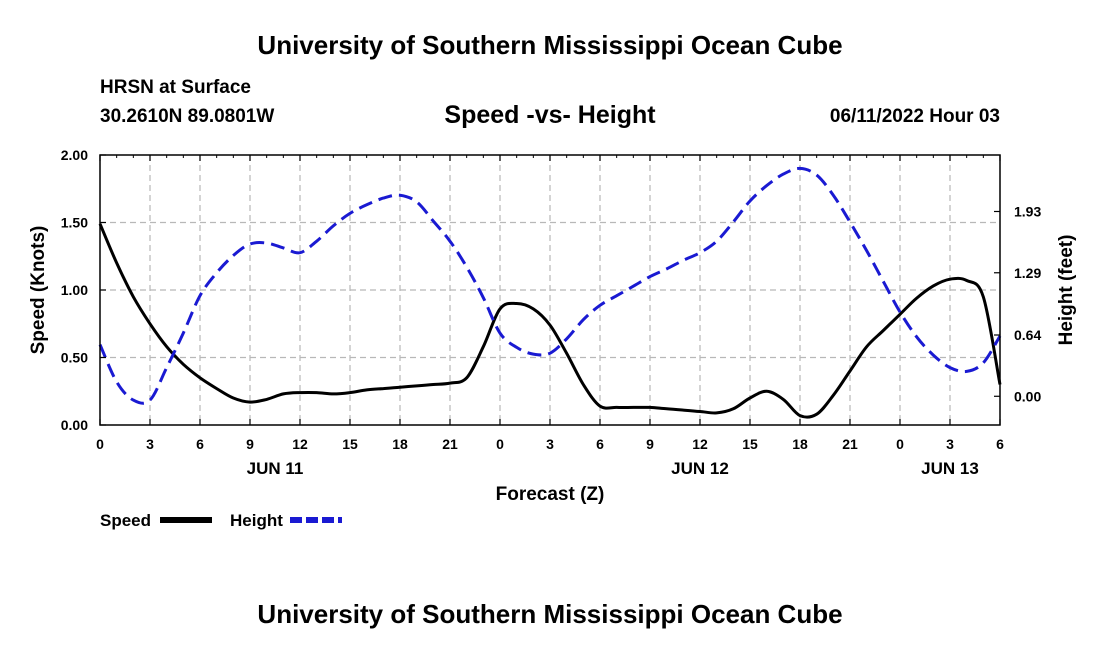 Image resolution: width=1100 pixels, height=650 pixels. What do you see at coordinates (74, 425) in the screenshot?
I see `y-tick-label: 0.00` at bounding box center [74, 425].